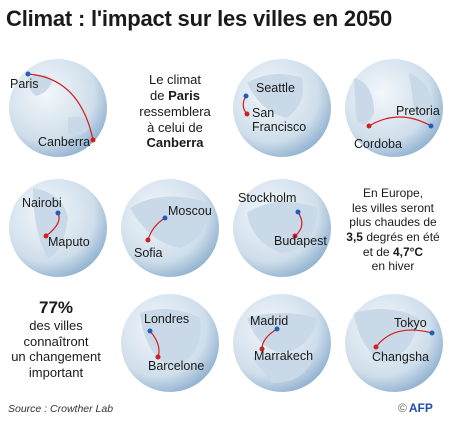 This screenshot has height=427, width=456. I want to click on city-label-from: Londres, so click(167, 319).